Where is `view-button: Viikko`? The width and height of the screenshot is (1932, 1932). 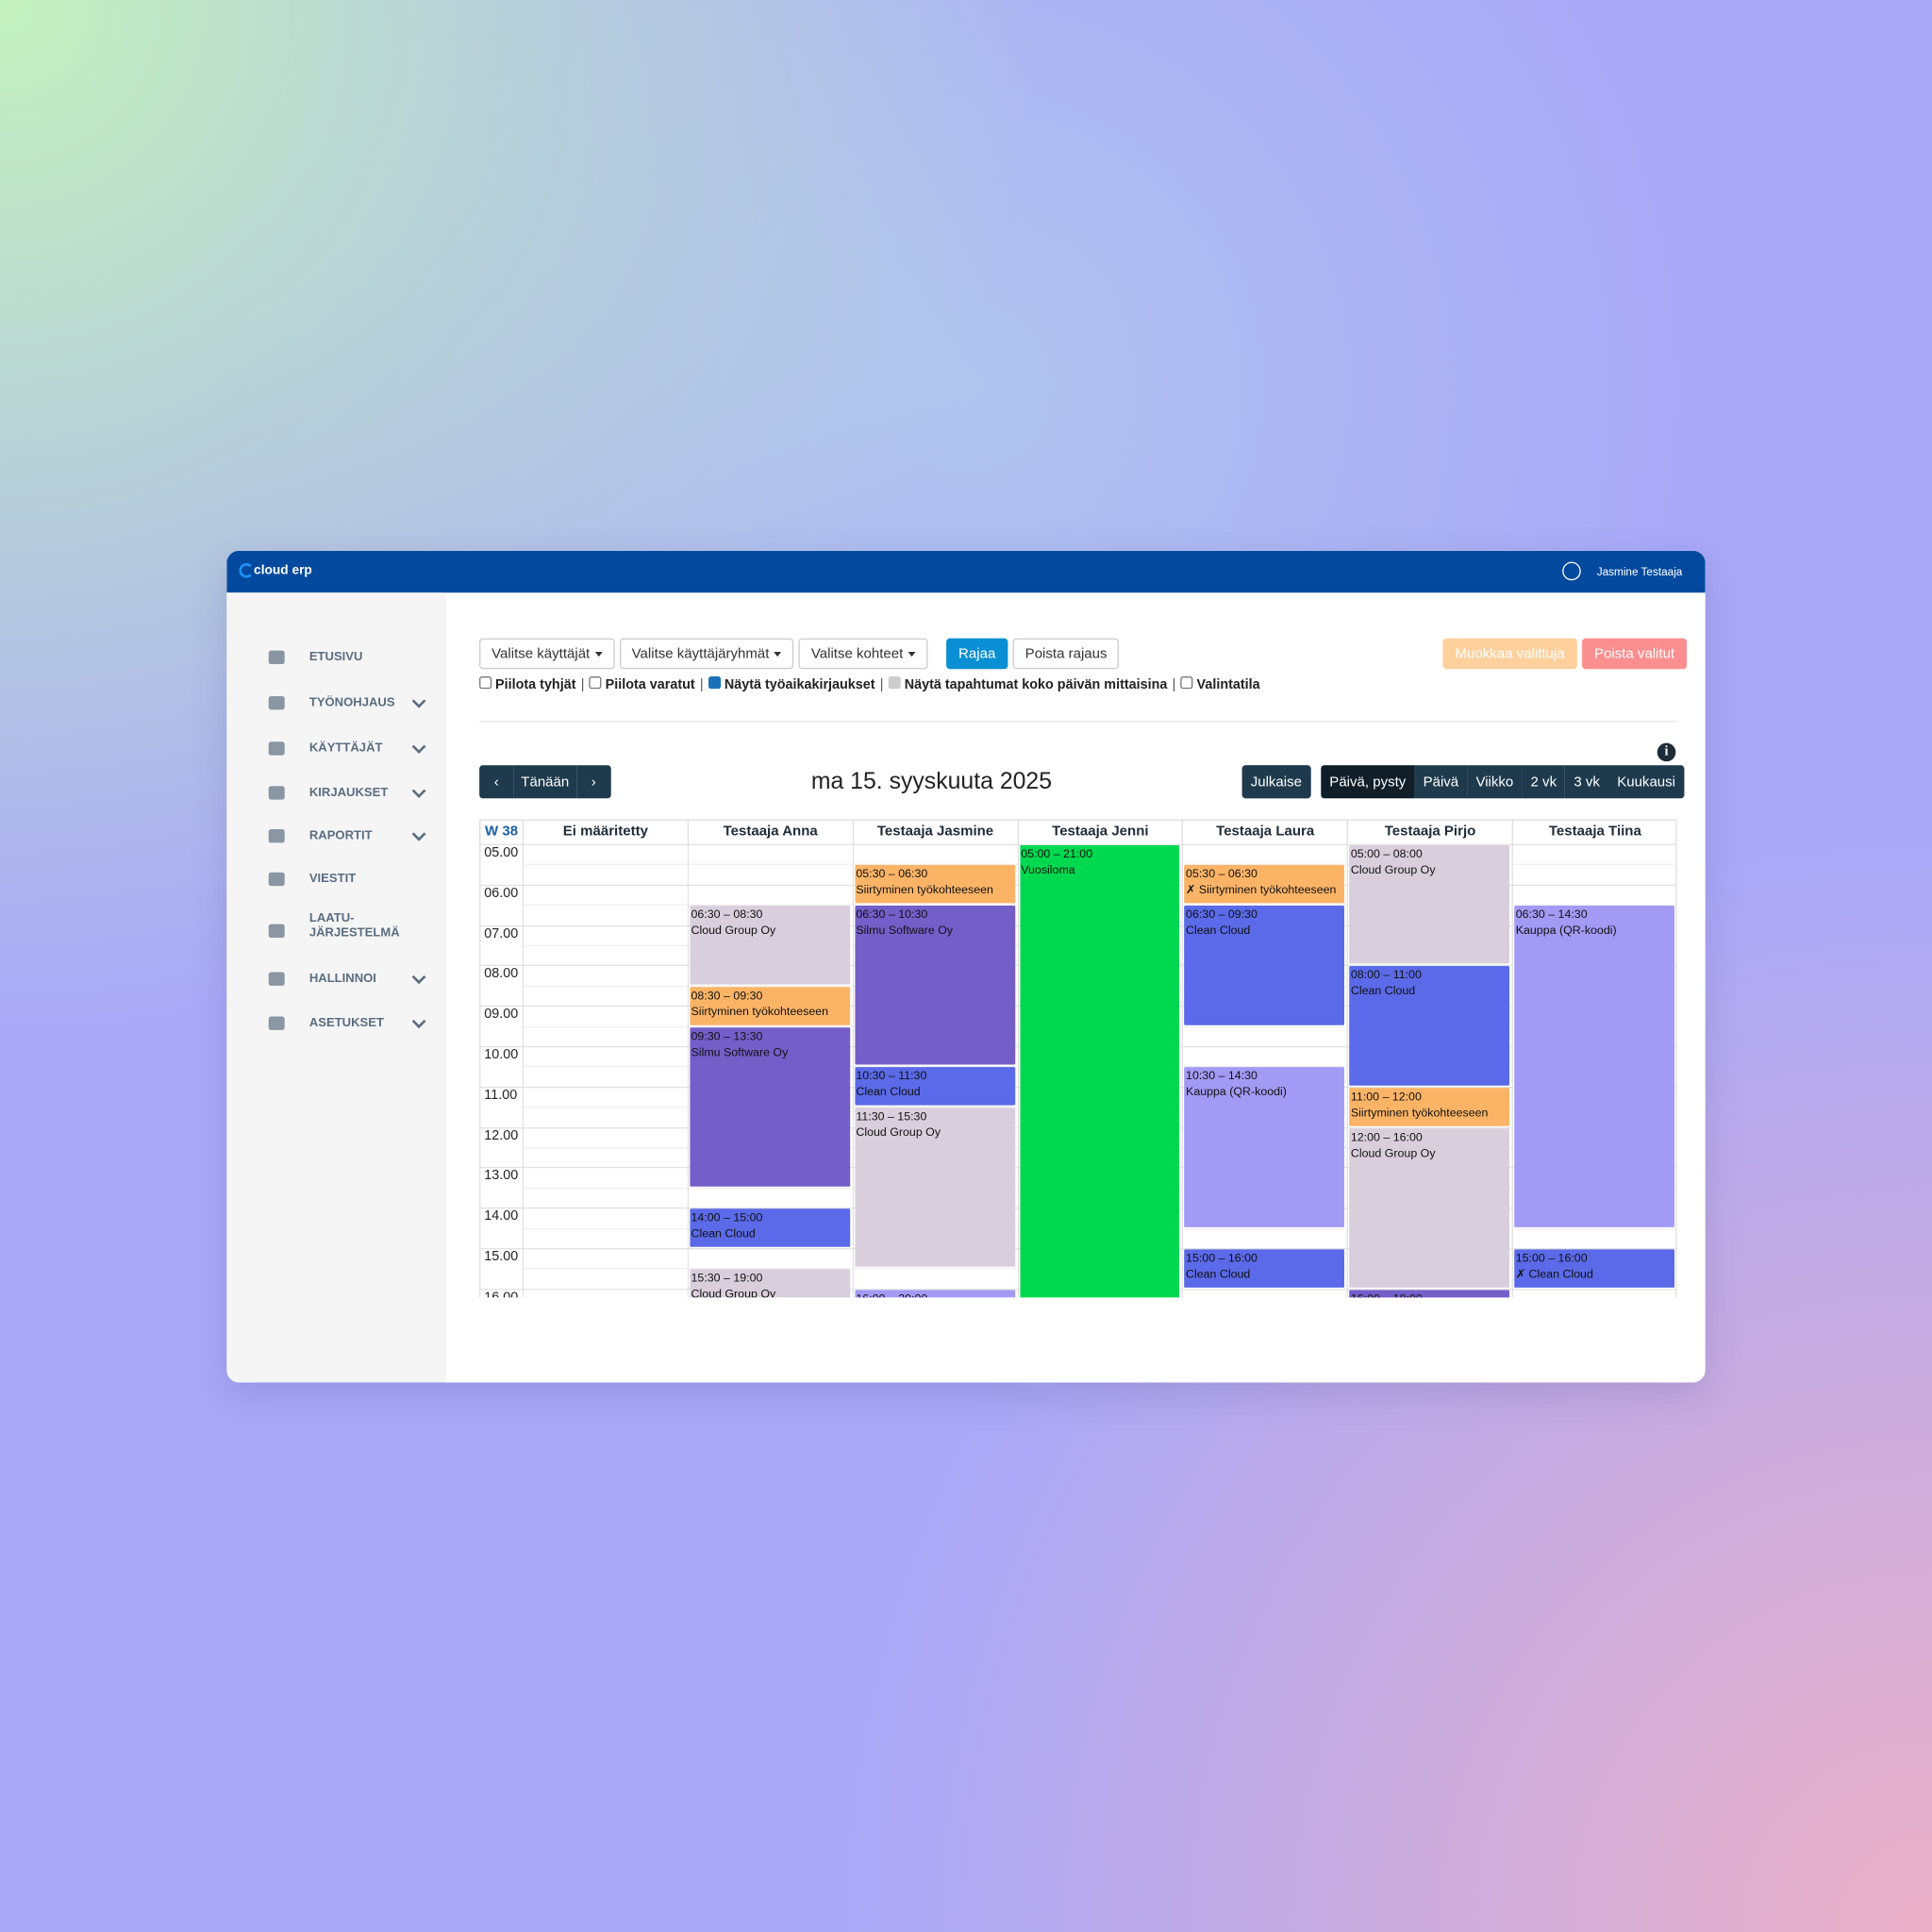 view-button: Viikko is located at coordinates (1495, 782).